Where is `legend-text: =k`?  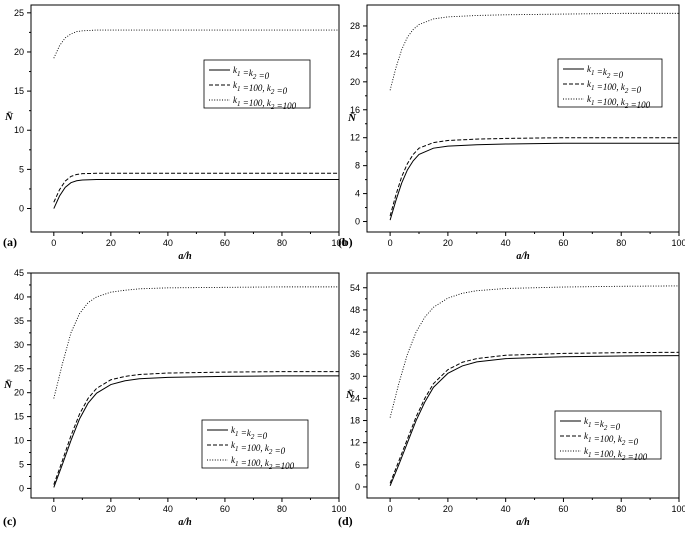 legend-text: =k is located at coordinates (247, 73).